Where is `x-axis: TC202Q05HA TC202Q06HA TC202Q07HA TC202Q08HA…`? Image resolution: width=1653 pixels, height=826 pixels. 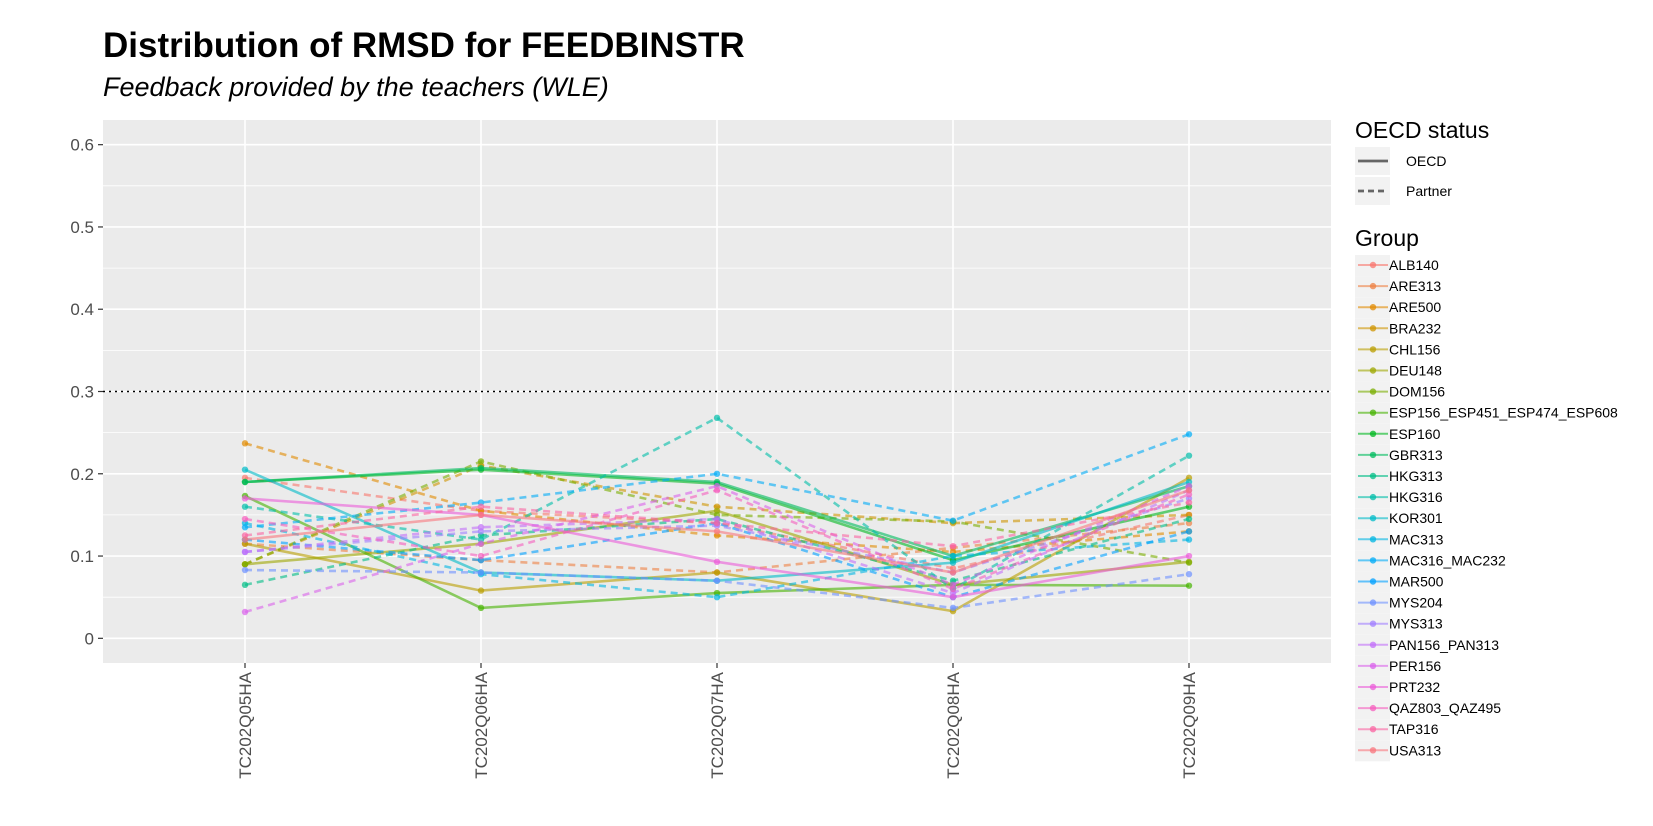
x-axis: TC202Q05HA TC202Q06HA TC202Q07HA TC202Q08HA… is located at coordinates (717, 721).